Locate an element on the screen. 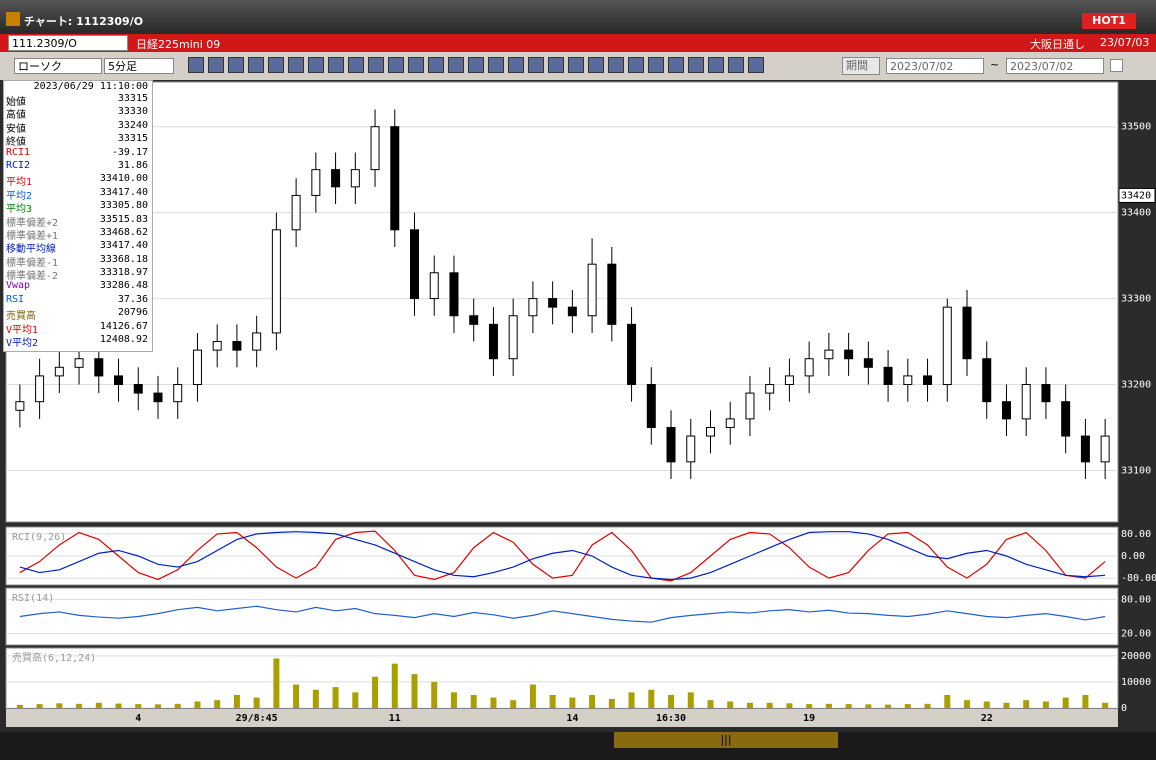  info-value: 33410.00 is located at coordinates (123, 179).